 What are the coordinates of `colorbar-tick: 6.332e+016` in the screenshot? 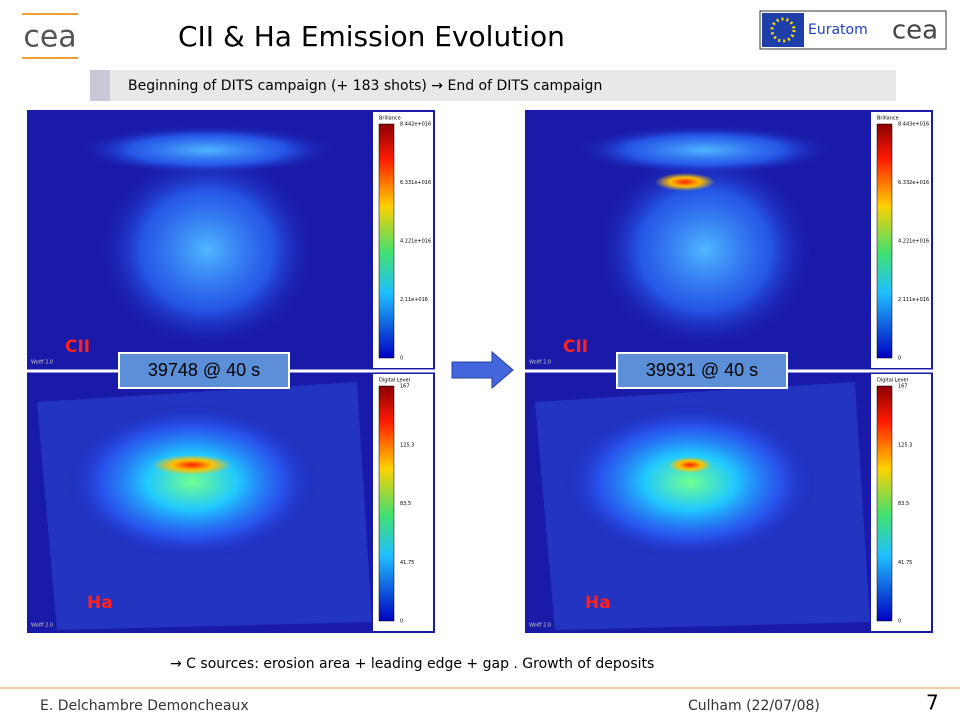 It's located at (913, 183).